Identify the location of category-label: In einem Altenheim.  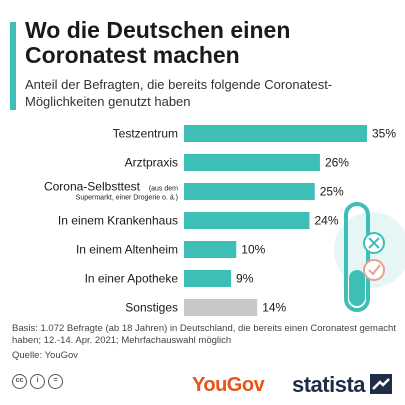
(127, 250).